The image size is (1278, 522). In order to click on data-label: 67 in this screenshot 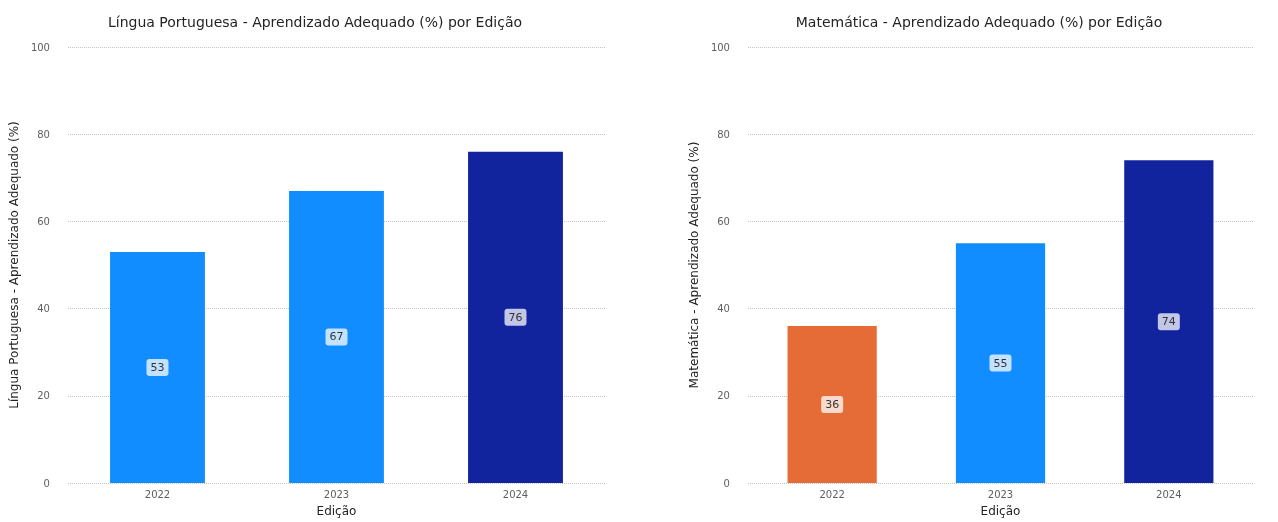, I will do `click(336, 337)`.